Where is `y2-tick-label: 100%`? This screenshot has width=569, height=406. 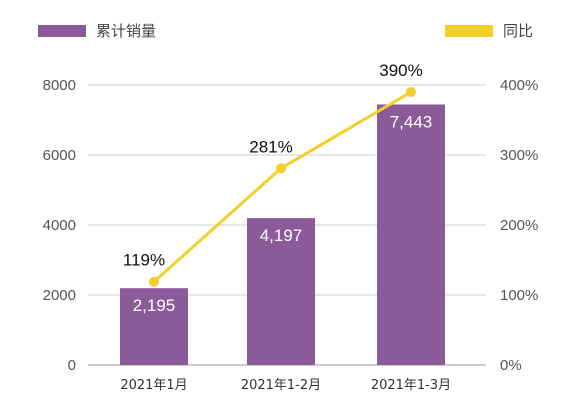
y2-tick-label: 100% is located at coordinates (519, 295).